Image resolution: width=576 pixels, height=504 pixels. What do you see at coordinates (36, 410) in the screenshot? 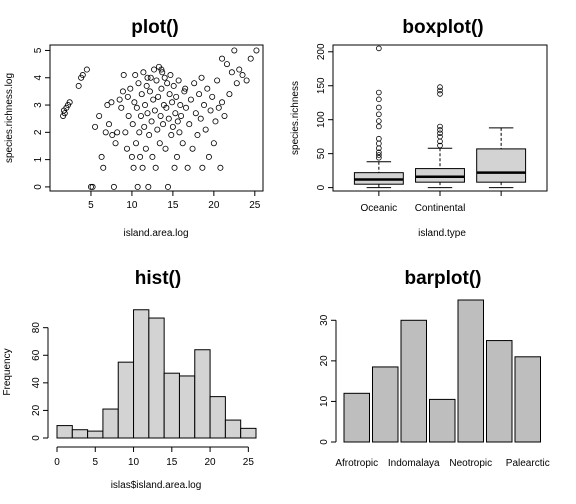
I see `histogram-y-tick-label: 20` at bounding box center [36, 410].